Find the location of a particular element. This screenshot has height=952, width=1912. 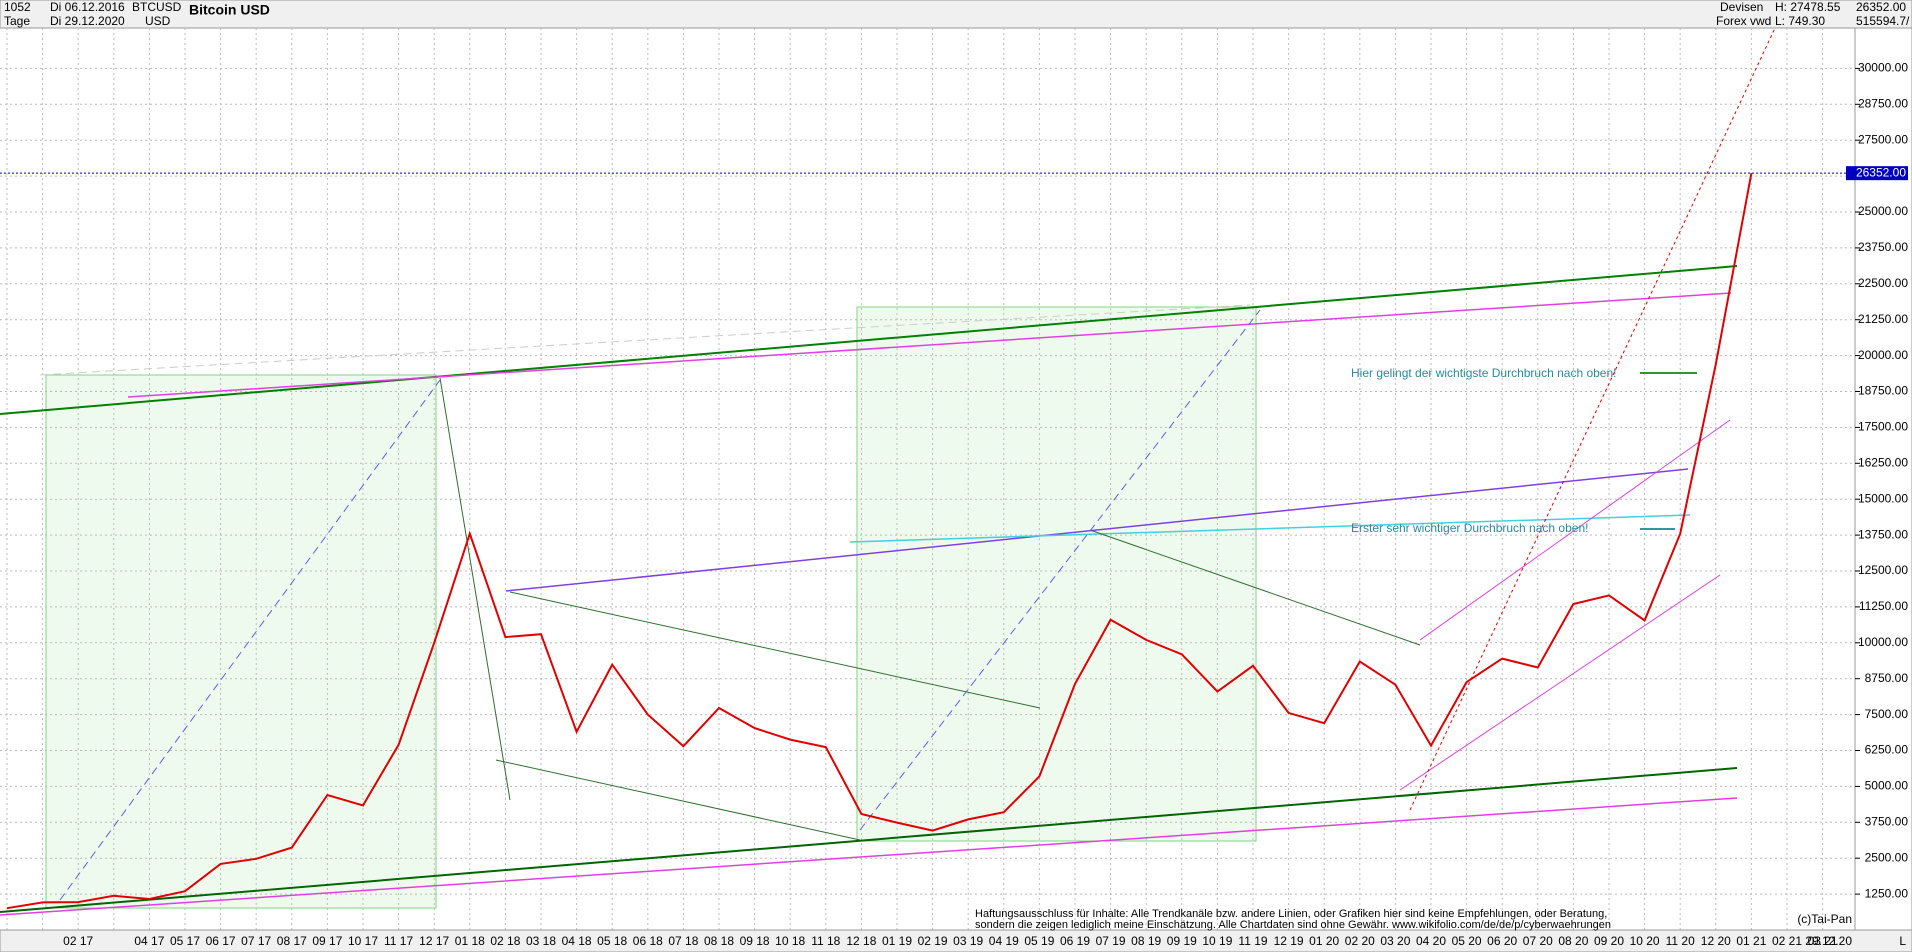

currency: USD is located at coordinates (158, 21).